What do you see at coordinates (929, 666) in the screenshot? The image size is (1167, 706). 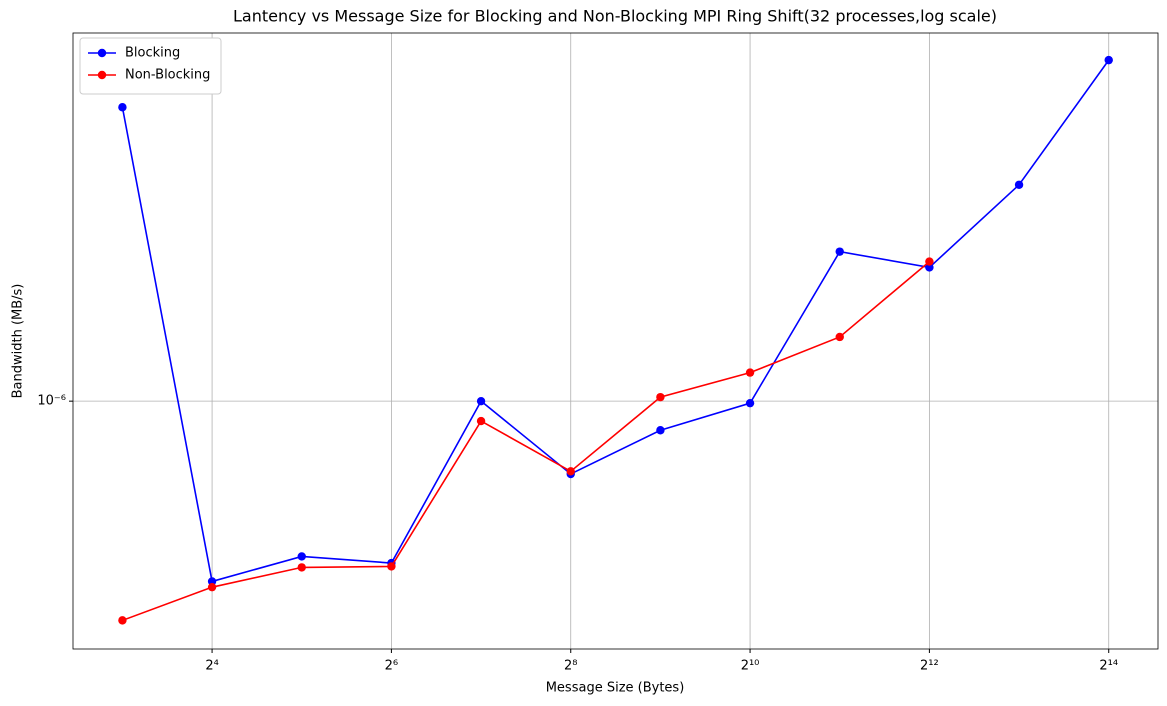 I see `x-tick-label: 2¹²` at bounding box center [929, 666].